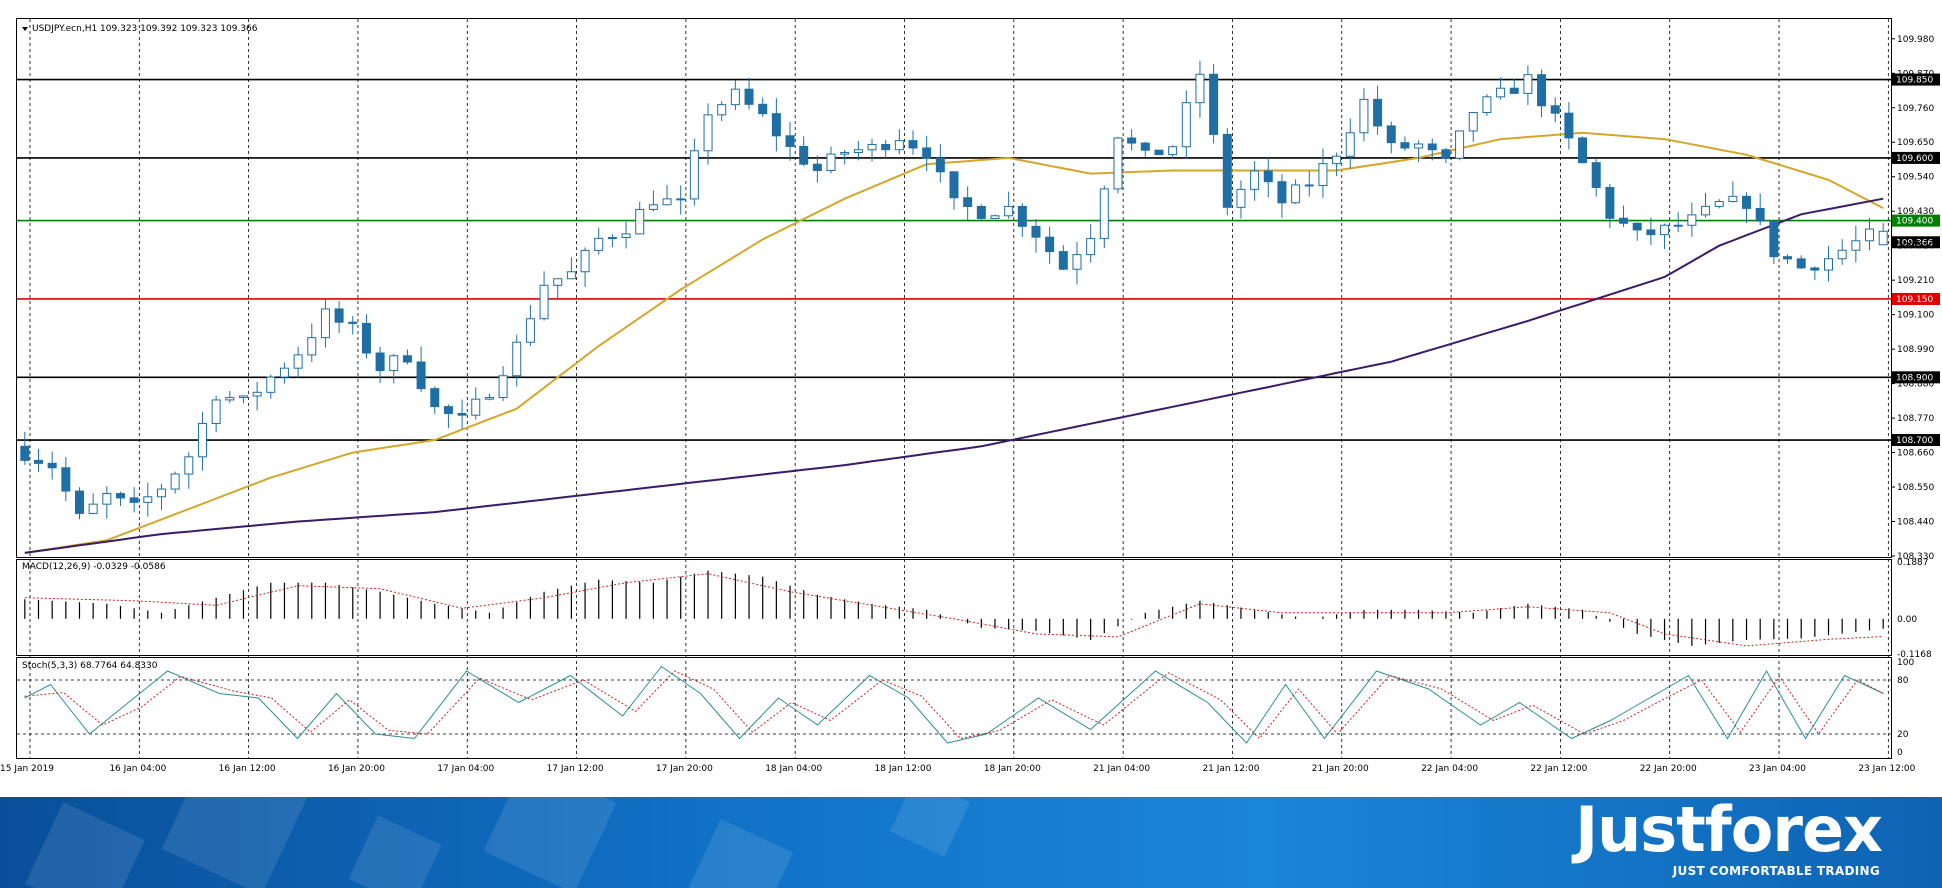 This screenshot has height=888, width=1942. What do you see at coordinates (1729, 831) in the screenshot?
I see `brand-logo: Justforex` at bounding box center [1729, 831].